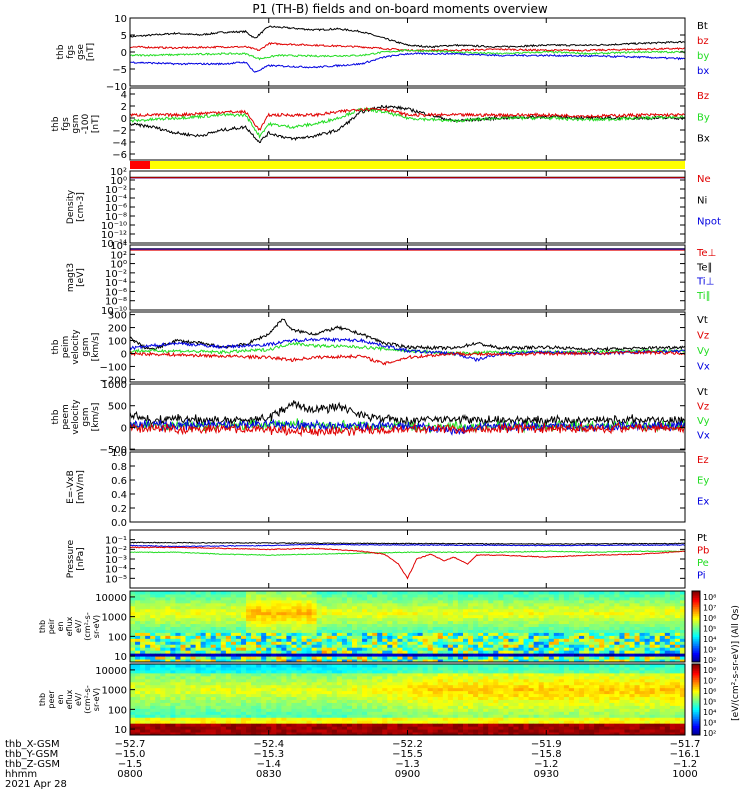  What do you see at coordinates (407, 37) in the screenshot?
I see `series-Bt` at bounding box center [407, 37].